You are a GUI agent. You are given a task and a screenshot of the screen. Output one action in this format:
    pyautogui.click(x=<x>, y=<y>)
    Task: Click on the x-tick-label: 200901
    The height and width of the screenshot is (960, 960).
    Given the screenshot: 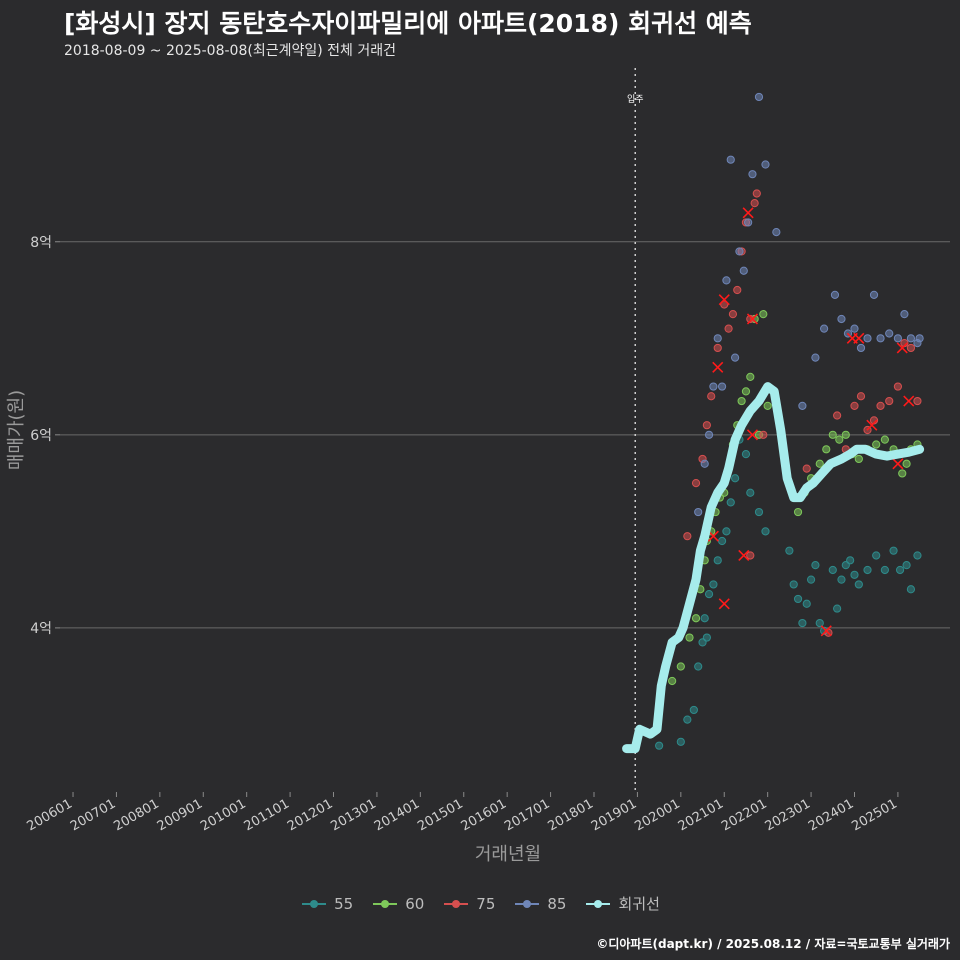 What is the action you would take?
    pyautogui.click(x=180, y=815)
    